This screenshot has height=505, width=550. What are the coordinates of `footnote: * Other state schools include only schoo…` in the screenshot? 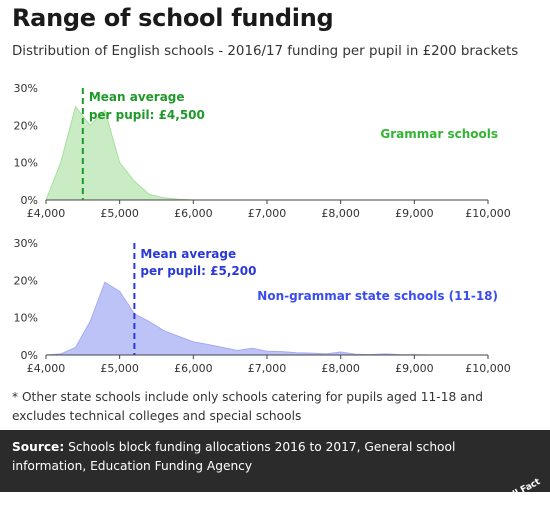 It's located at (248, 406).